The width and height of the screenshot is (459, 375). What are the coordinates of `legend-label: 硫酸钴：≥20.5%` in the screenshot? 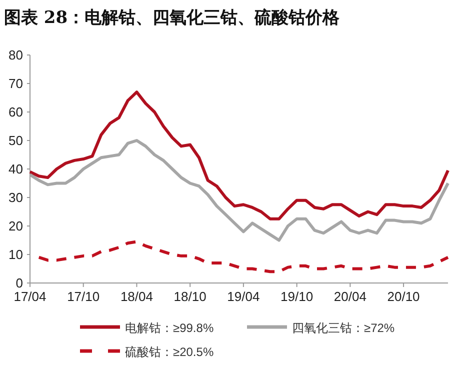 It's located at (169, 352).